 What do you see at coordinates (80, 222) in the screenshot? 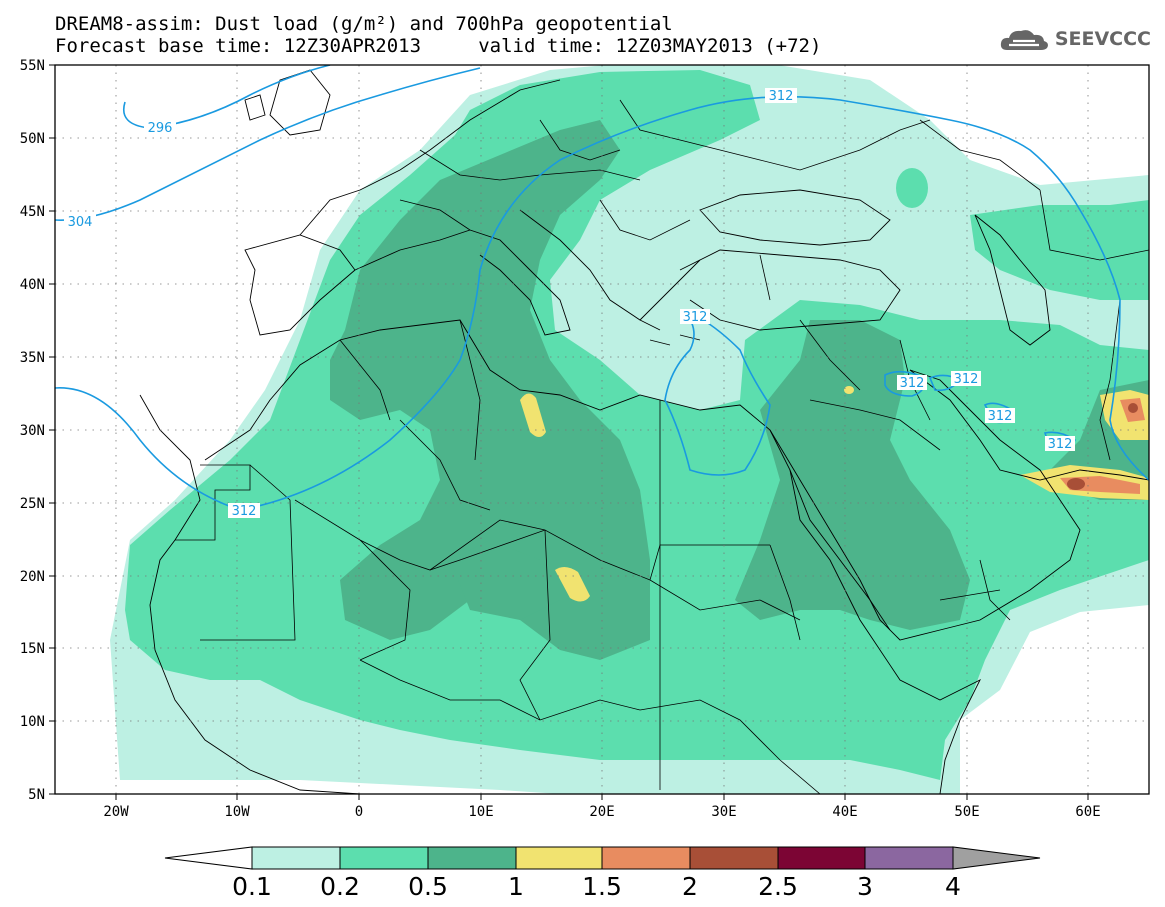
I see `contour-label: 304` at bounding box center [80, 222].